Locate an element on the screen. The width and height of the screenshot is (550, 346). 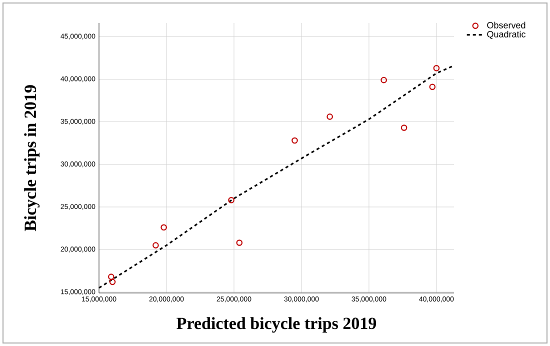
y-axis-title: Bicycle trips in 2019 is located at coordinates (32, 158).